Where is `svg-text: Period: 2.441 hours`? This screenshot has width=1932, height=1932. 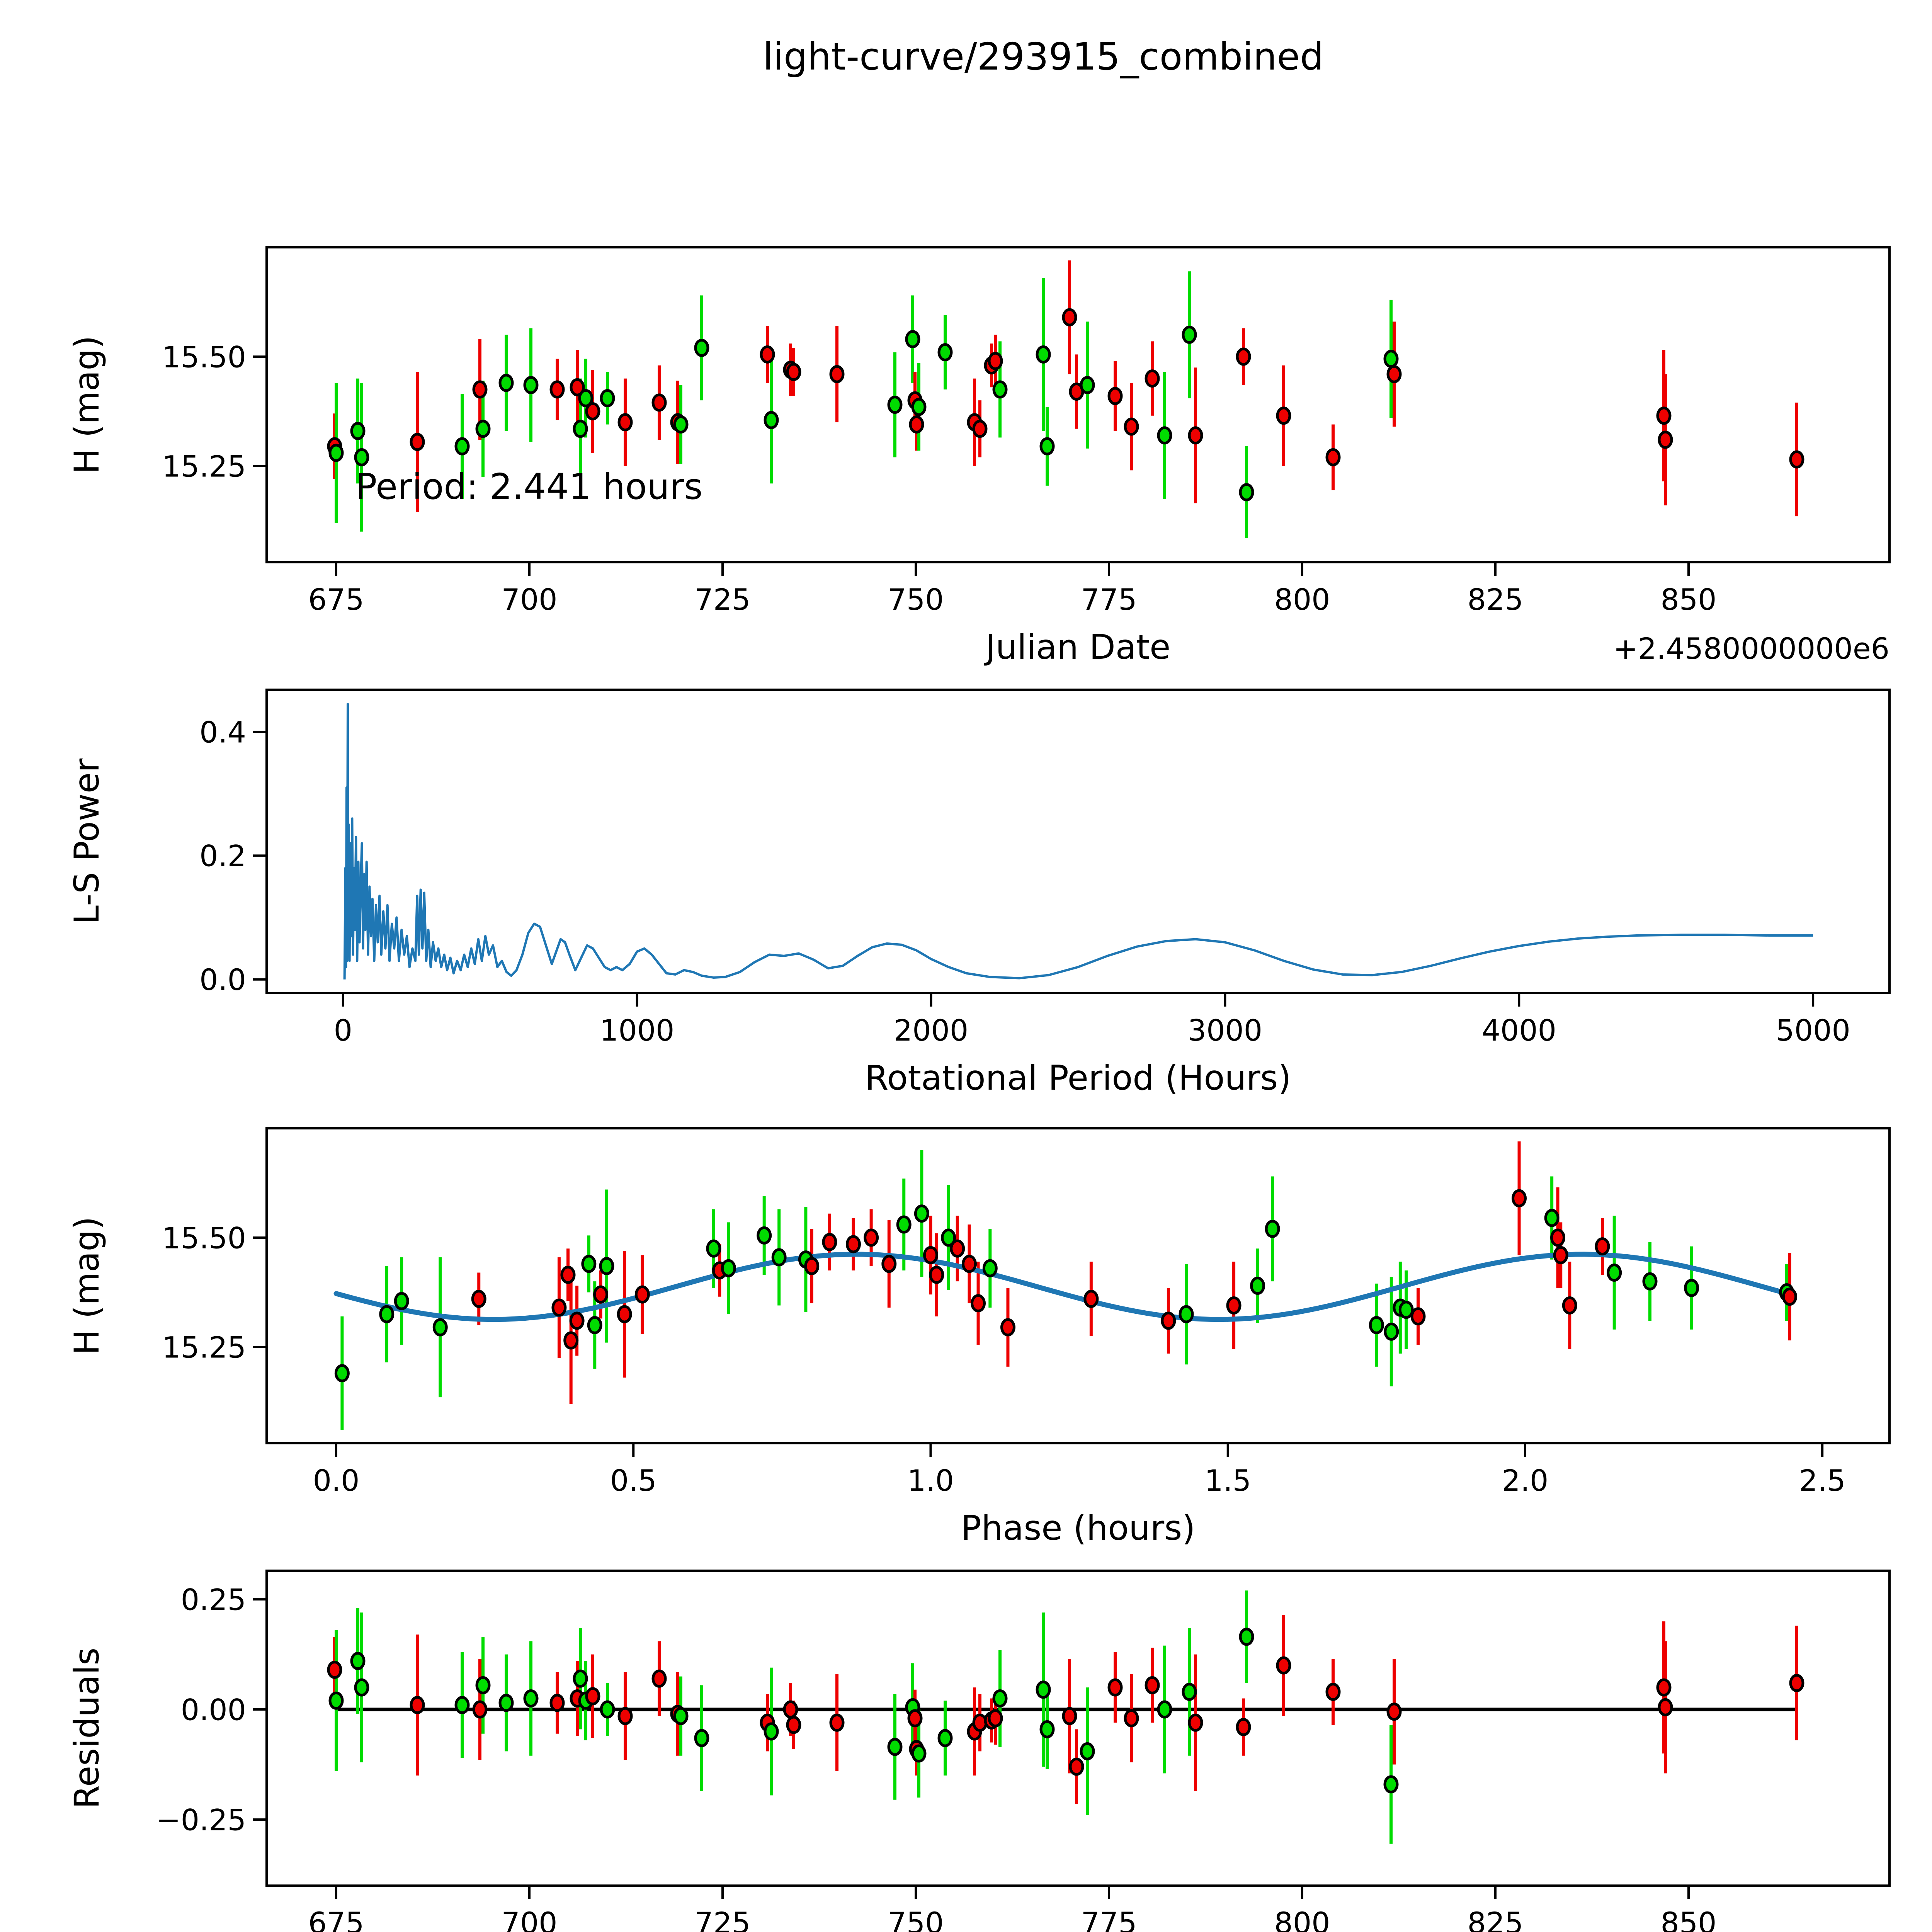 svg-text: Period: 2.441 hours is located at coordinates (528, 486).